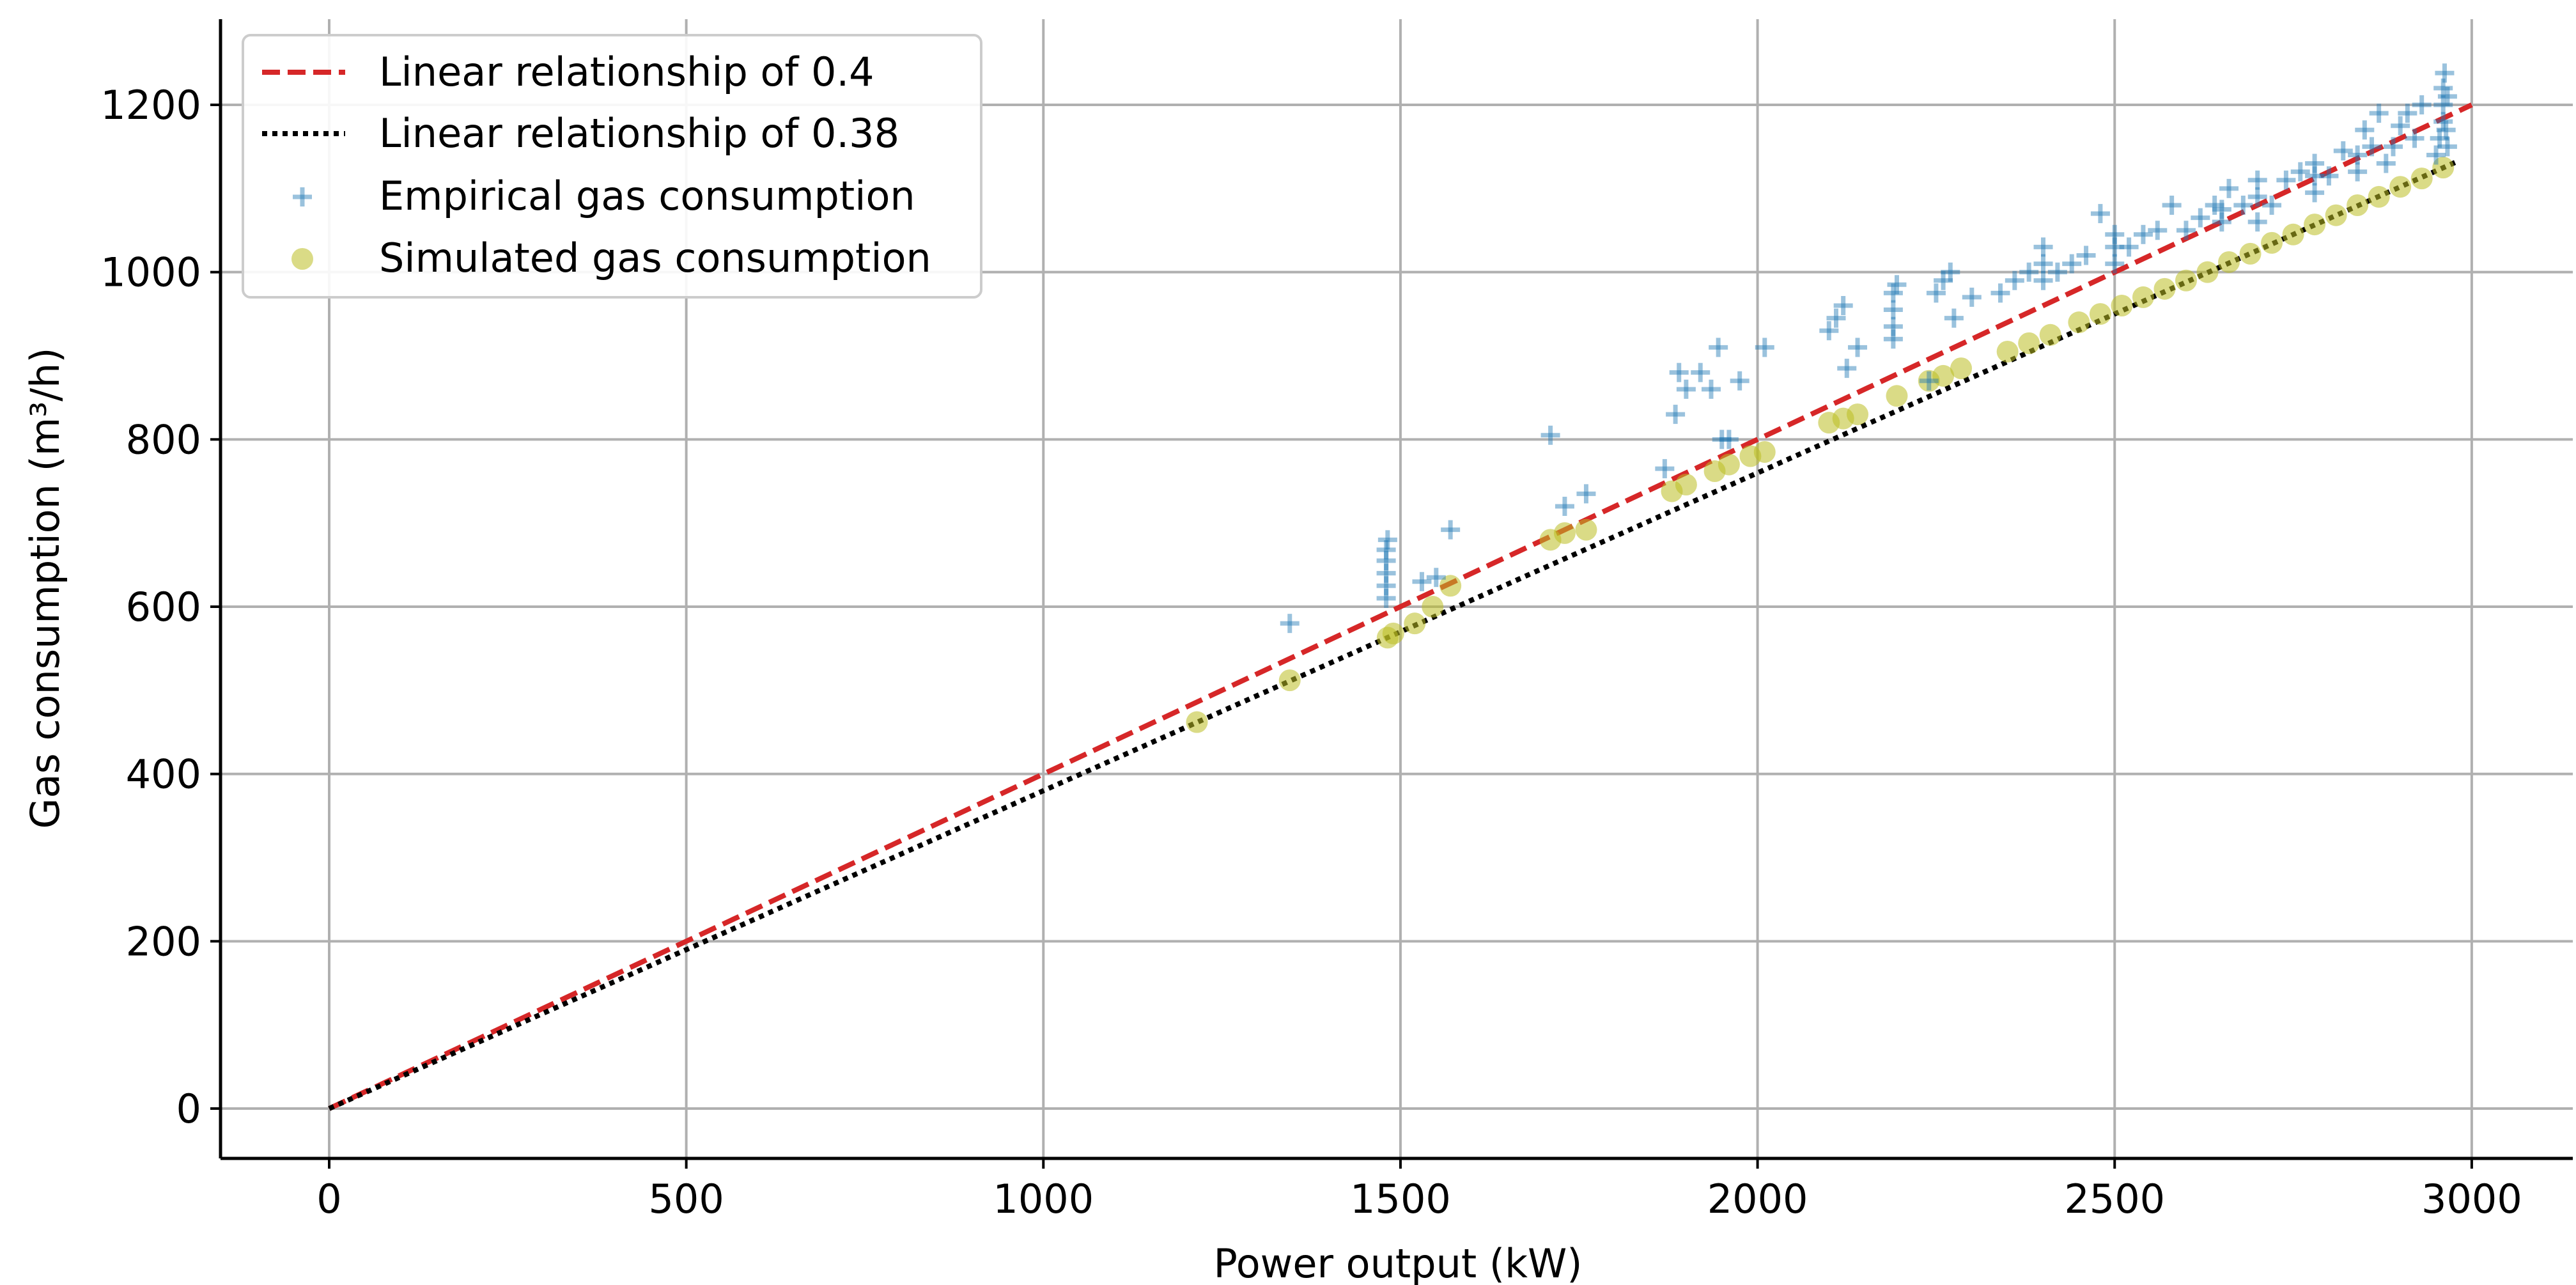  I want to click on y-tick-label: 200, so click(163, 941).